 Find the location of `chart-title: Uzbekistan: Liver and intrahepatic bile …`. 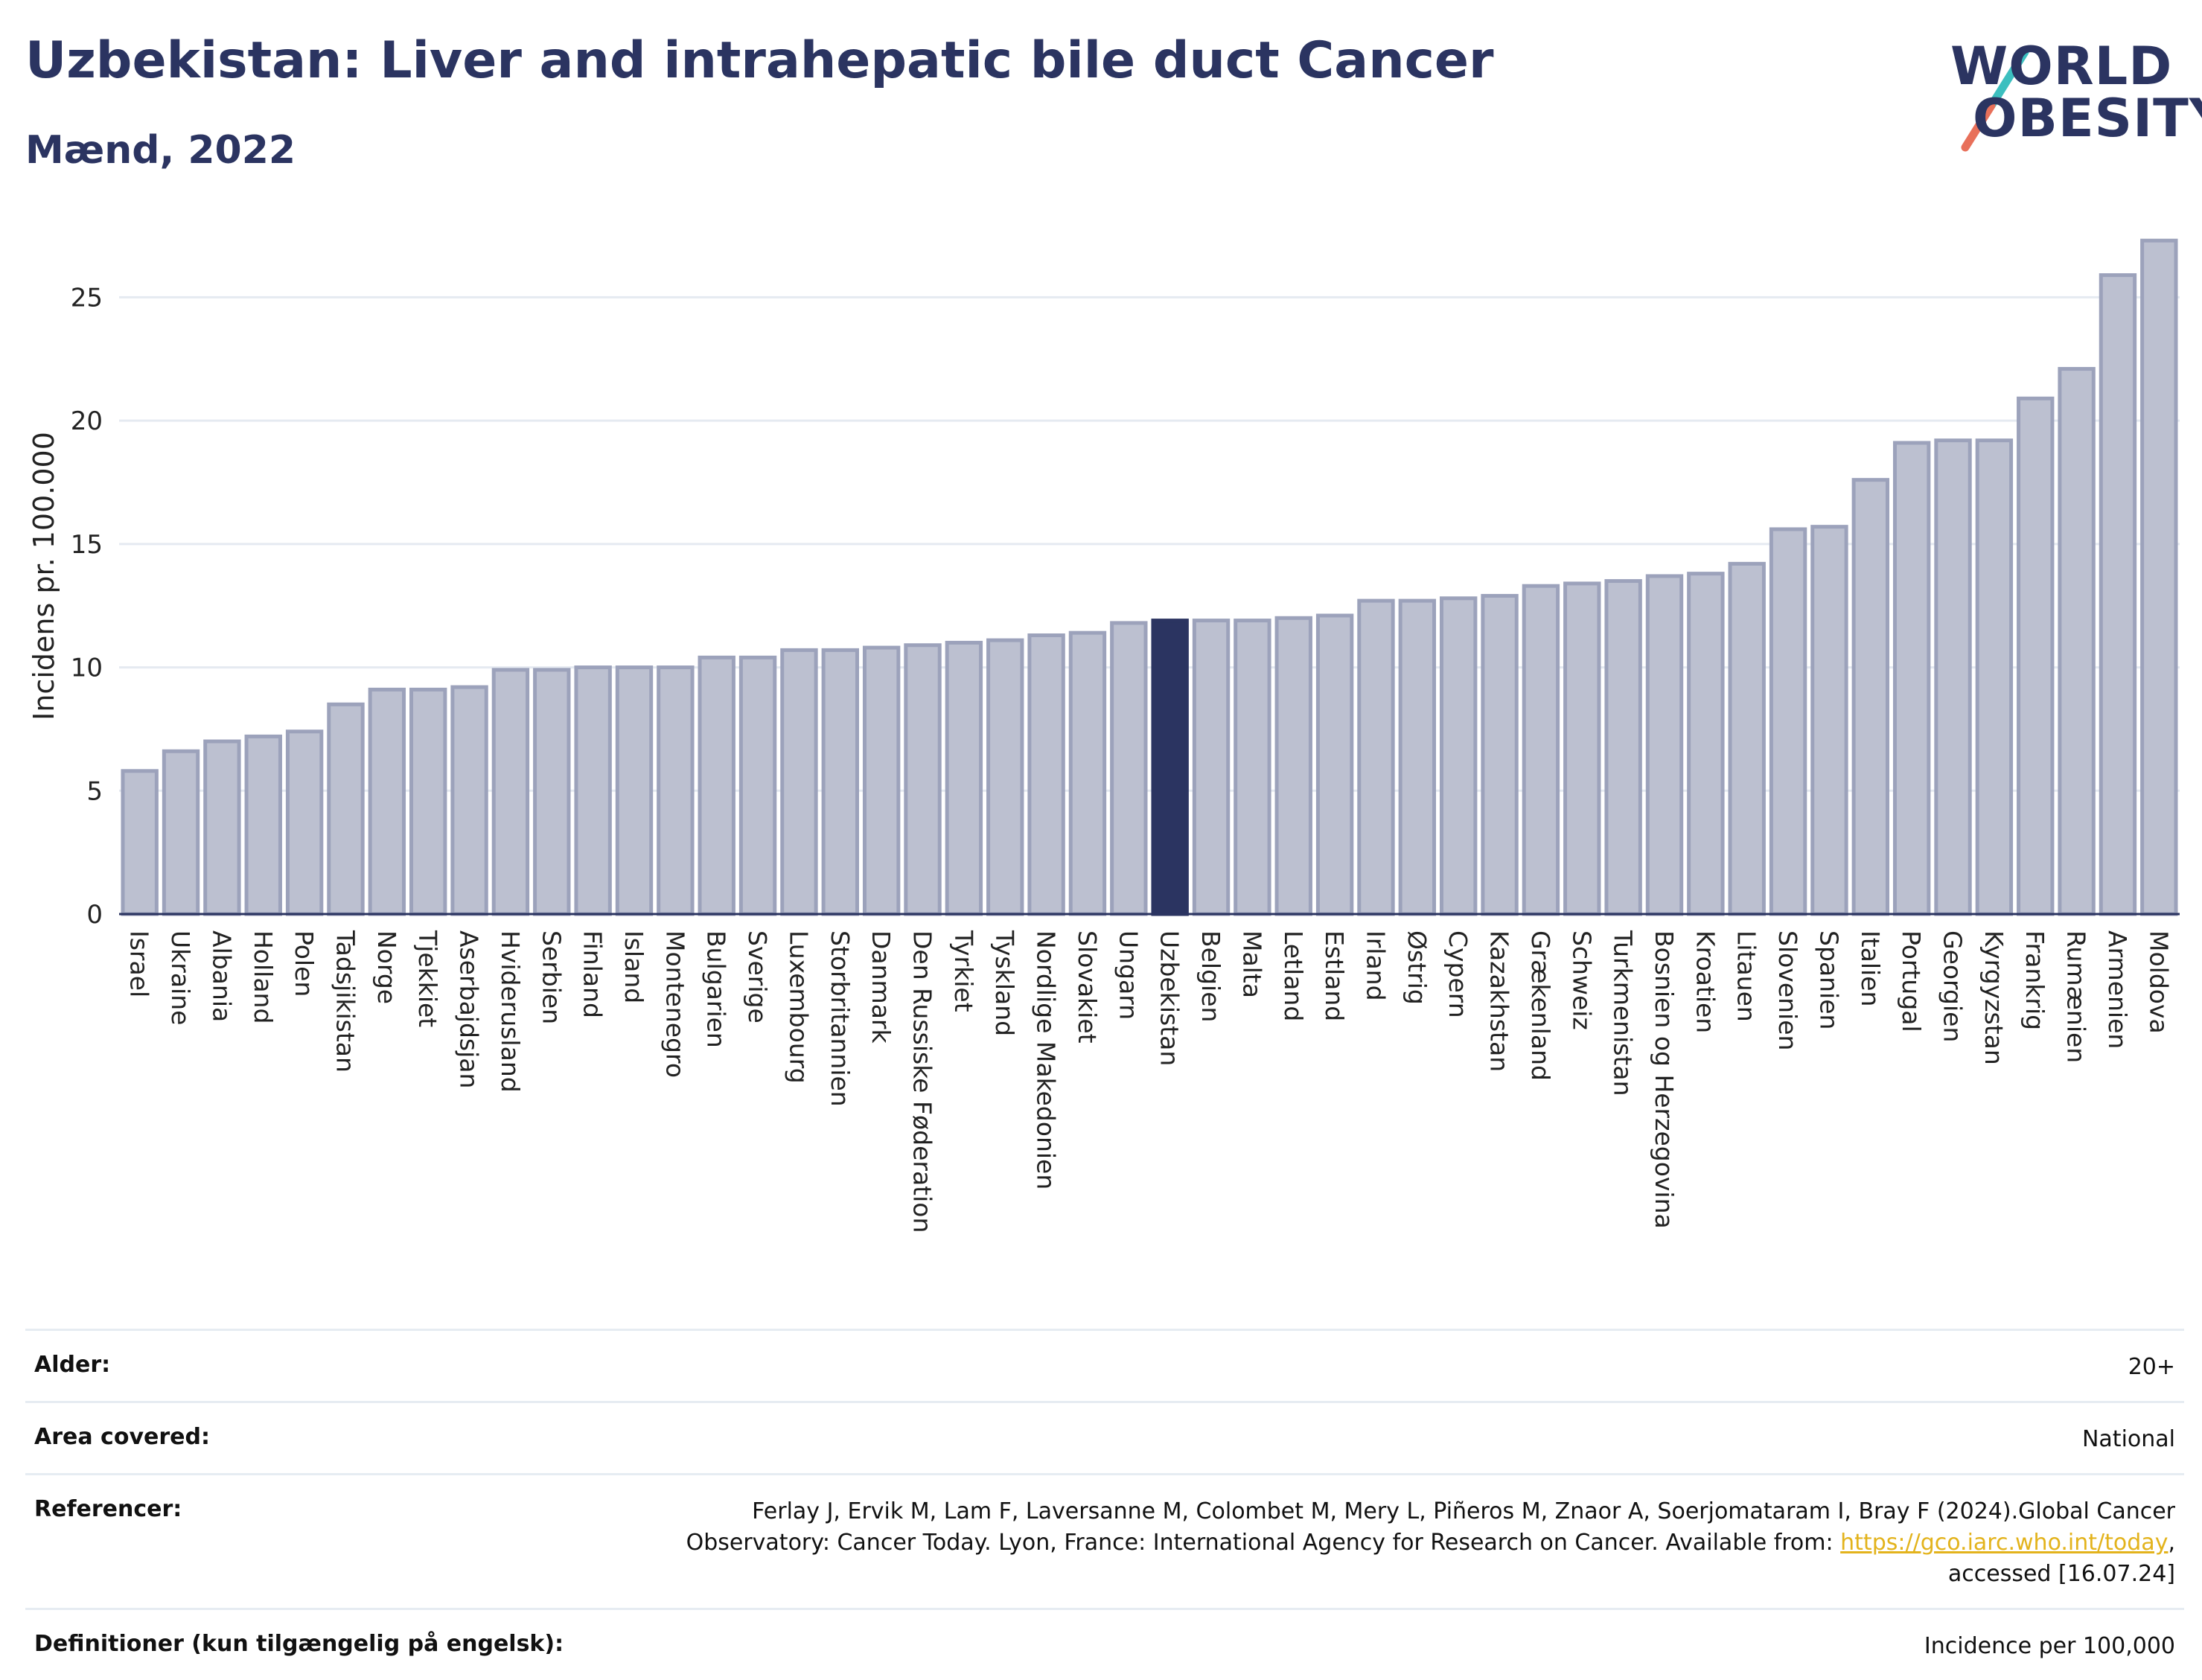

chart-title: Uzbekistan: Liver and intrahepatic bile … is located at coordinates (759, 60).